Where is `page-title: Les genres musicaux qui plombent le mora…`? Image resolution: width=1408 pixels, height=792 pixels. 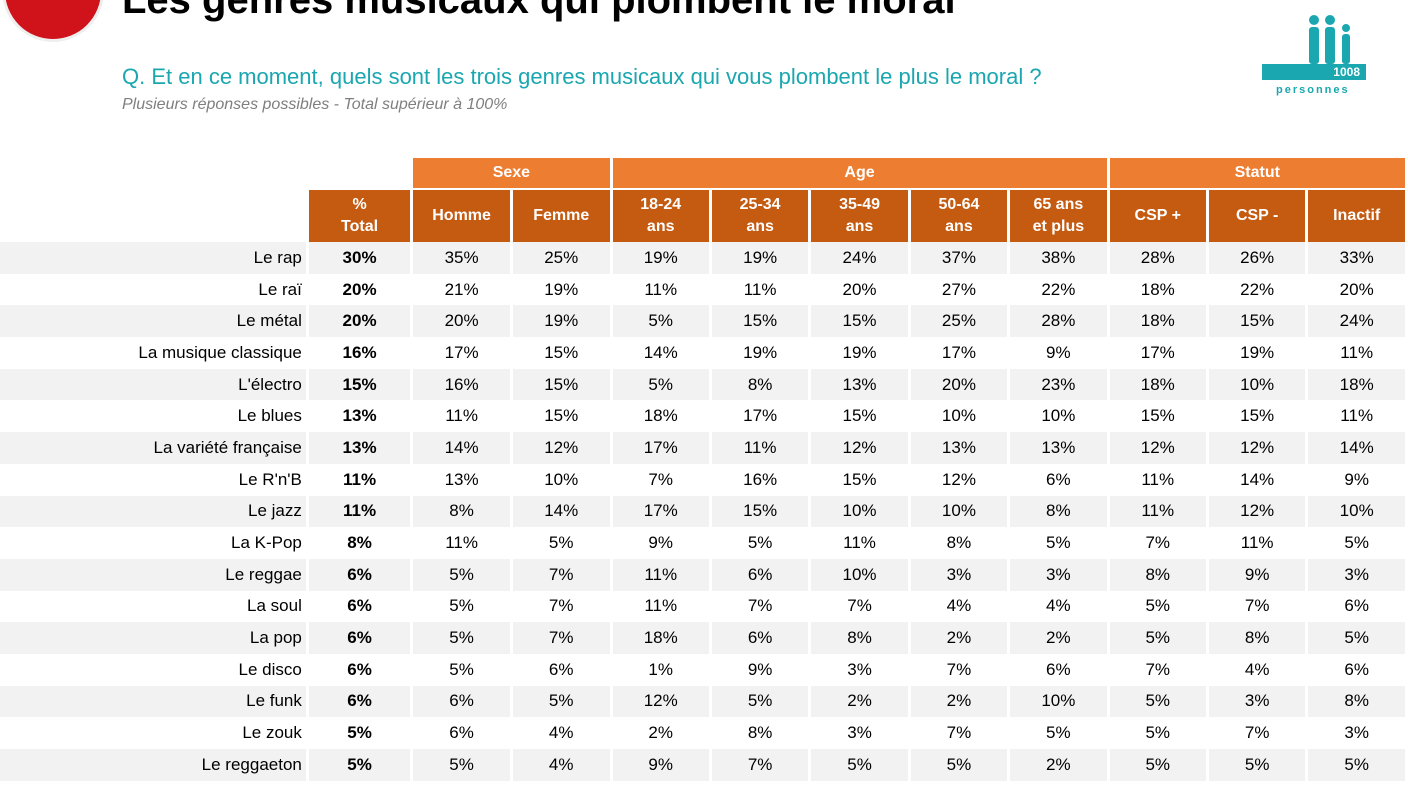
page-title: Les genres musicaux qui plombent le mora… is located at coordinates (539, 11).